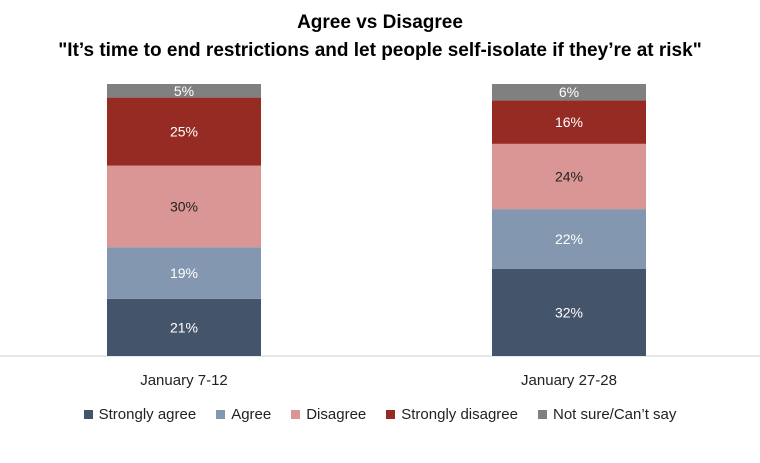  I want to click on legend-label: Agree, so click(251, 414).